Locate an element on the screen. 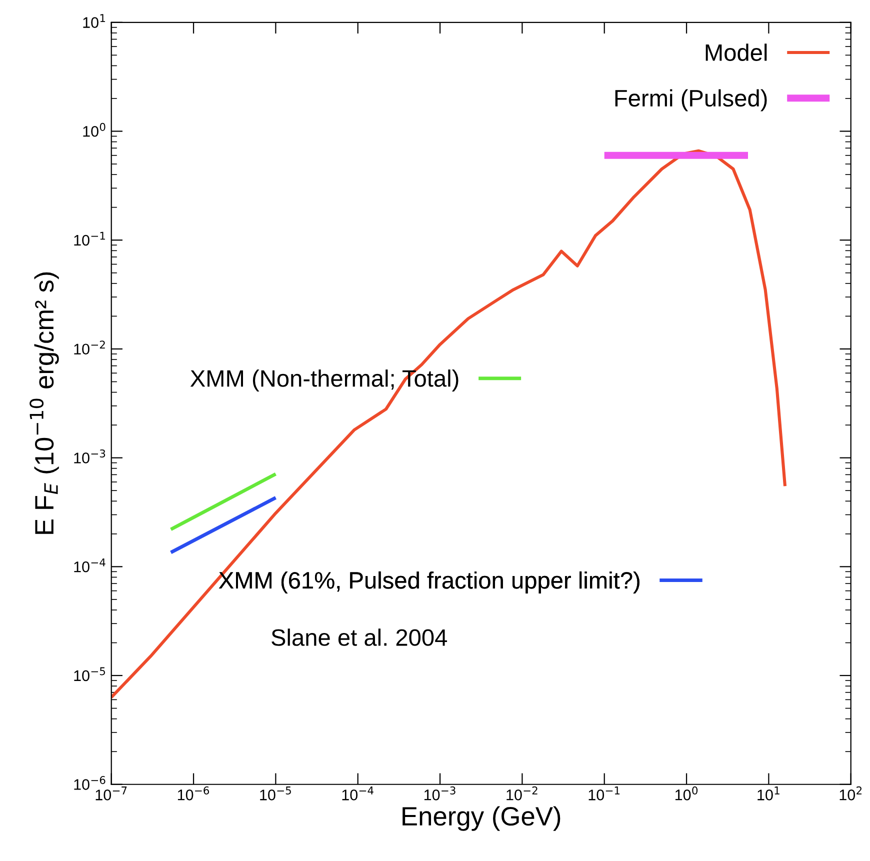 This screenshot has height=861, width=870. y-tick-label: 10$^{−3}$ is located at coordinates (90, 456).